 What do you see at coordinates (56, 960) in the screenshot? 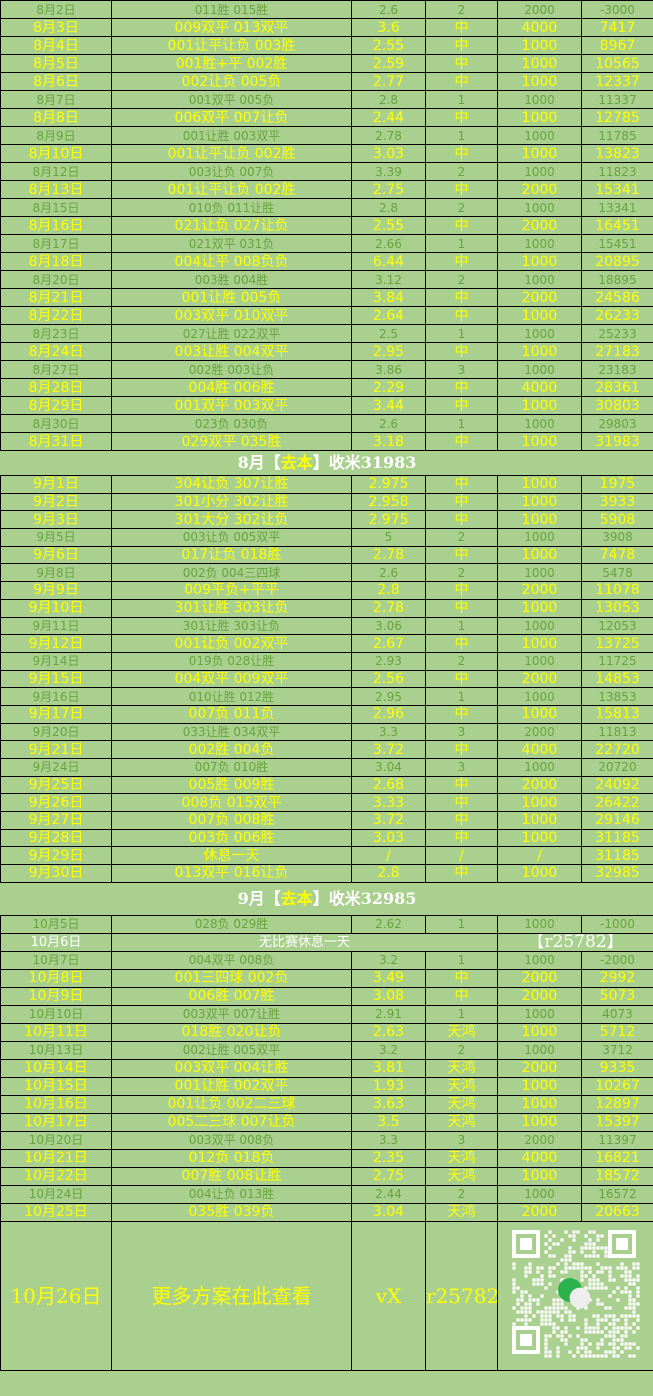
I see `cell-date: 10月7日` at bounding box center [56, 960].